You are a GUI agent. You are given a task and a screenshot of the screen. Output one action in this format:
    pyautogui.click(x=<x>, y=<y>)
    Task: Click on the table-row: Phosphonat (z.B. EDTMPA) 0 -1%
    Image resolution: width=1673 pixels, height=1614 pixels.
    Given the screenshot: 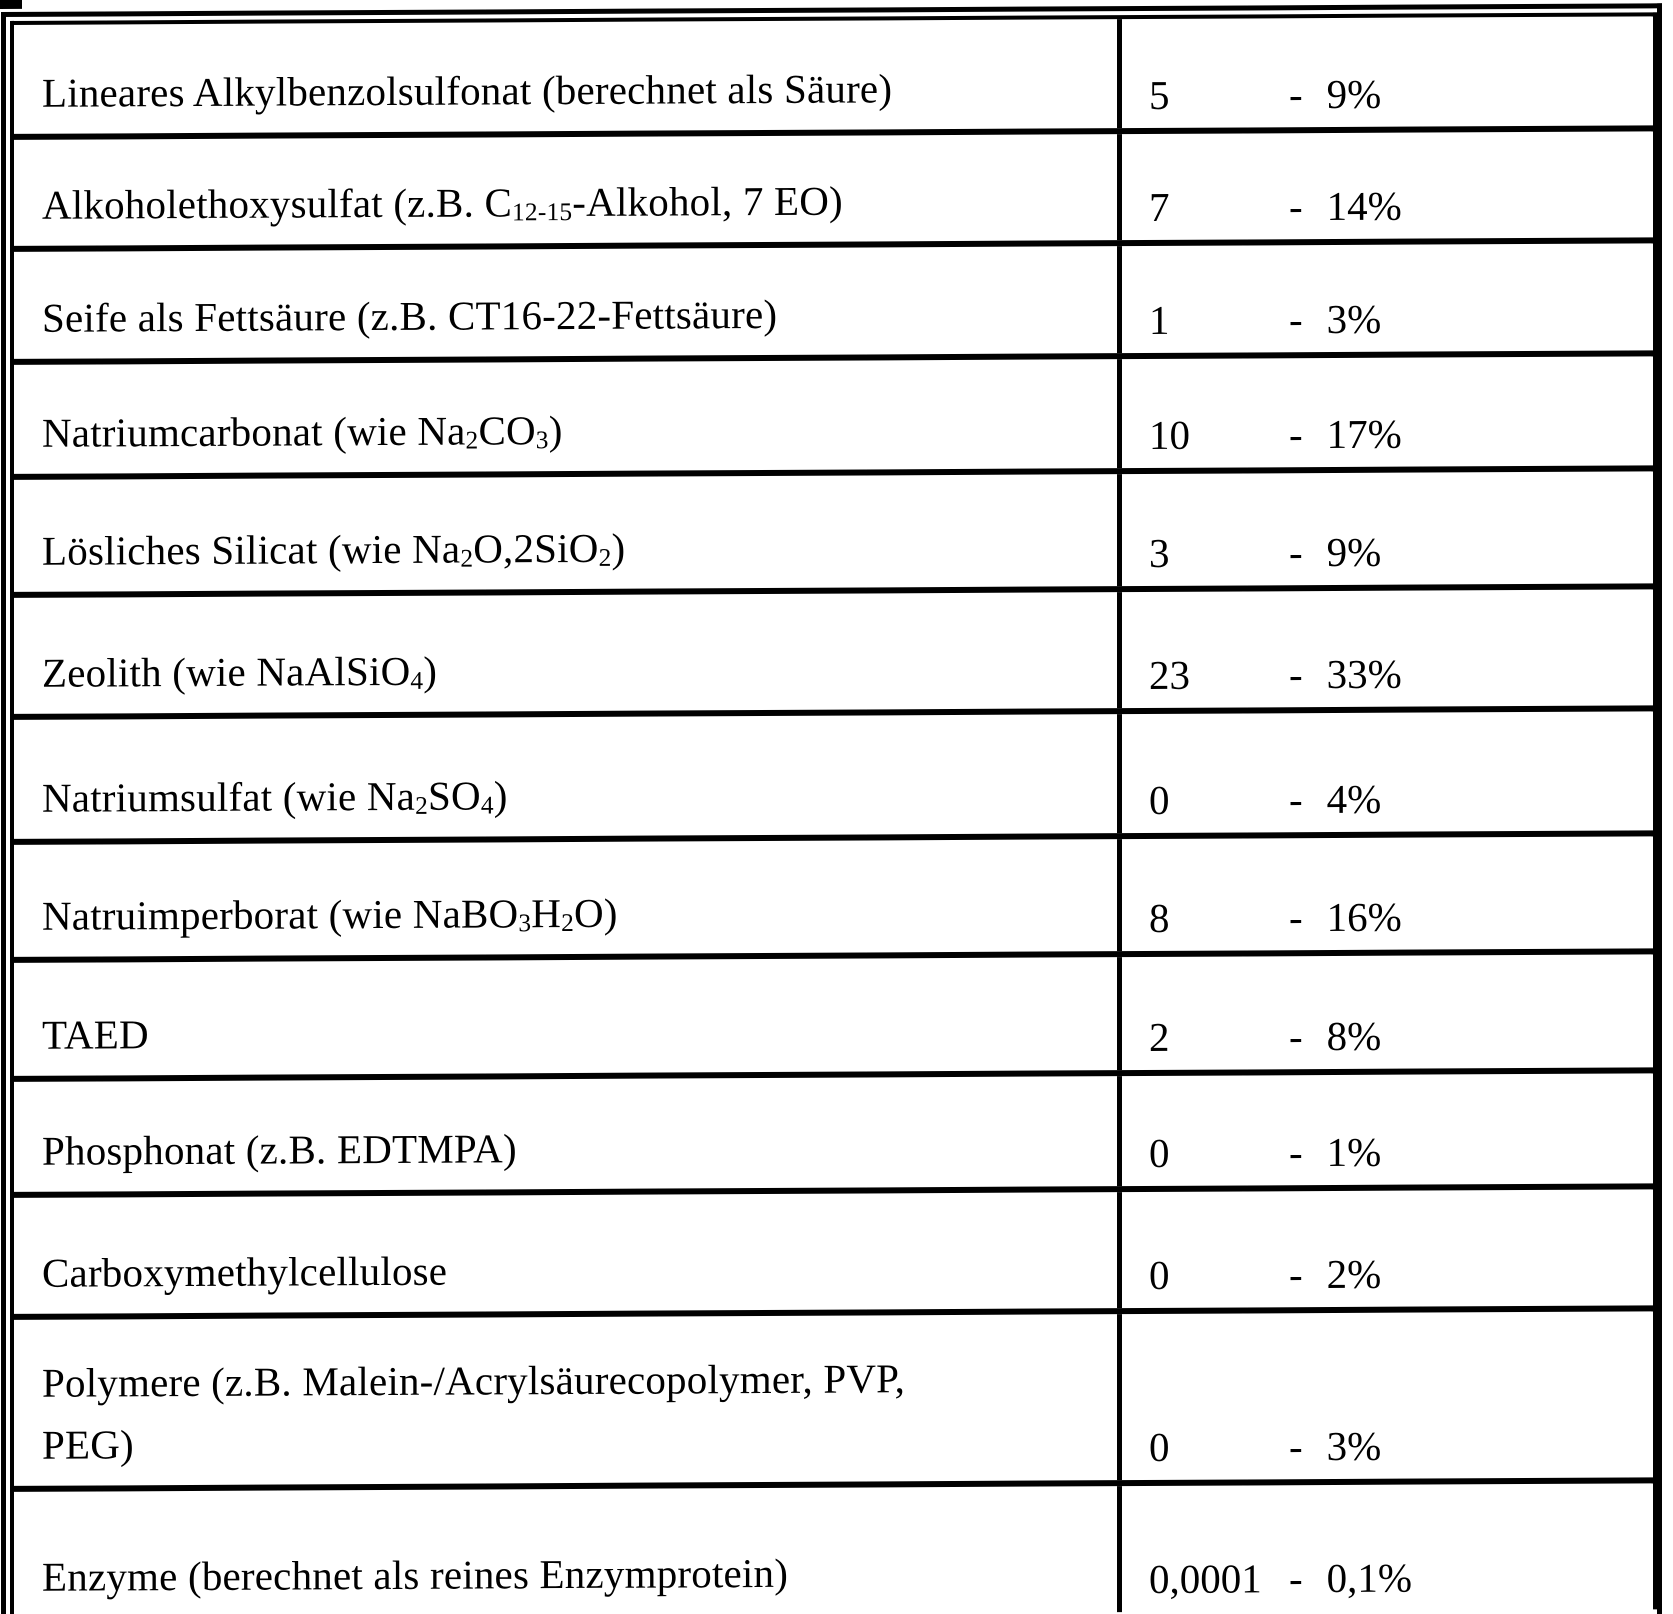 What is the action you would take?
    pyautogui.click(x=833, y=1135)
    